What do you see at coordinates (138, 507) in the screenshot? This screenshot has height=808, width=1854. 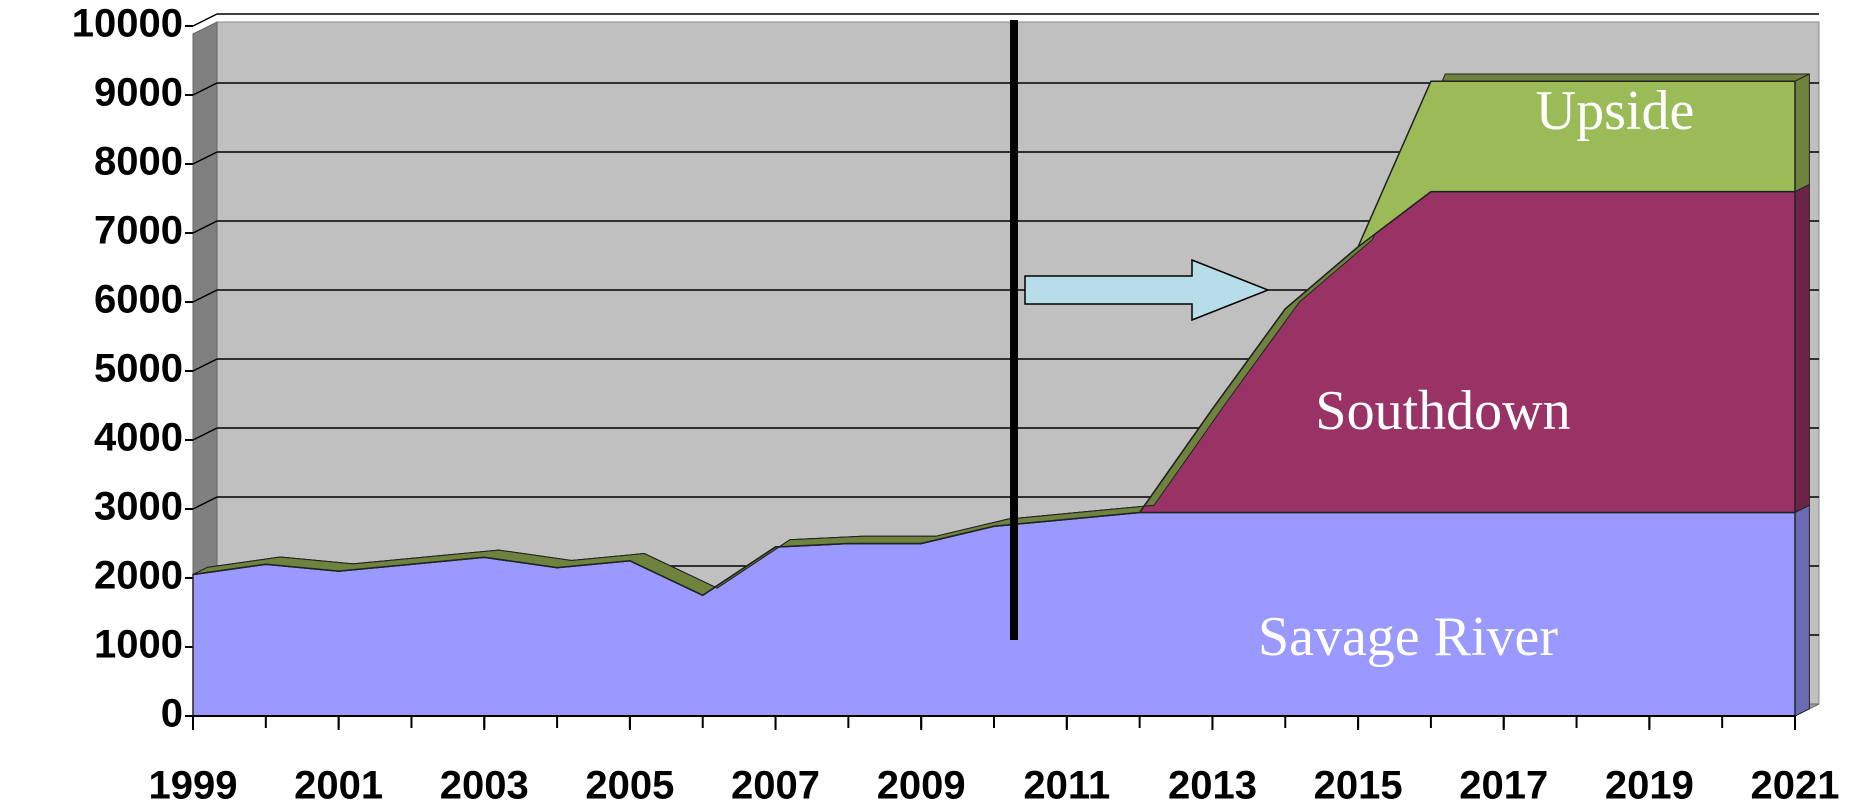 I see `y-tick-label: 3000` at bounding box center [138, 507].